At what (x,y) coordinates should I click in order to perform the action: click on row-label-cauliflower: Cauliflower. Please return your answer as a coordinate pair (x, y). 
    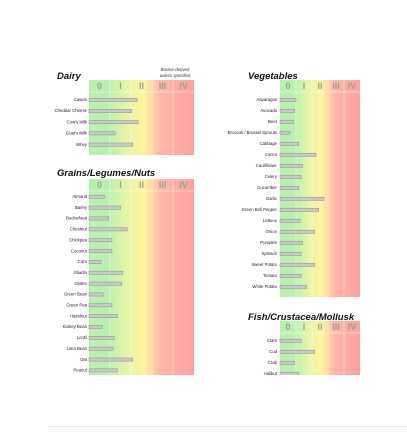
    Looking at the image, I should click on (267, 165).